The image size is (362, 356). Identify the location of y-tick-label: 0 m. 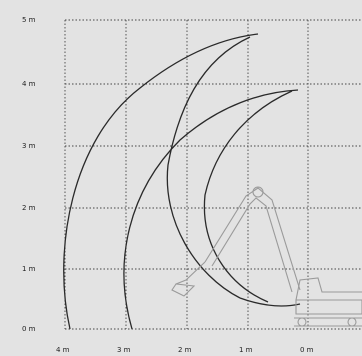
(29, 329).